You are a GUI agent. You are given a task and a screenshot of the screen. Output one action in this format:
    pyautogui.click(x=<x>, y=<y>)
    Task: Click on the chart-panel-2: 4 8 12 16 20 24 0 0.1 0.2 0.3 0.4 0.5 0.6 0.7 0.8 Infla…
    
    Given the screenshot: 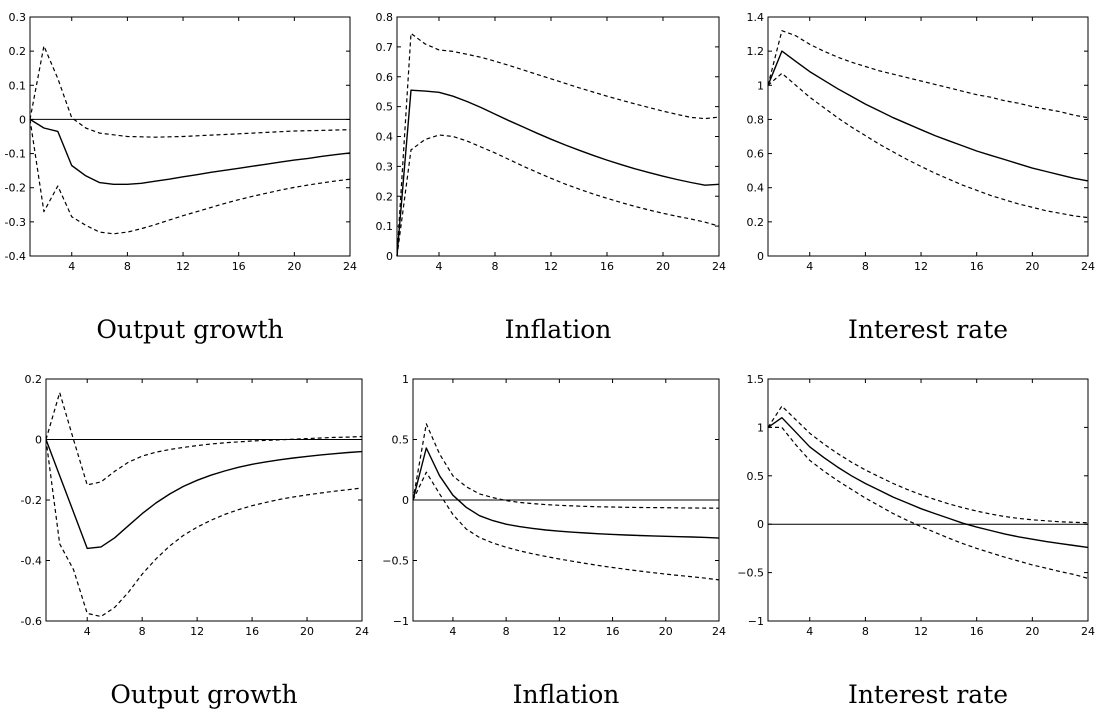 What is the action you would take?
    pyautogui.click(x=551, y=177)
    